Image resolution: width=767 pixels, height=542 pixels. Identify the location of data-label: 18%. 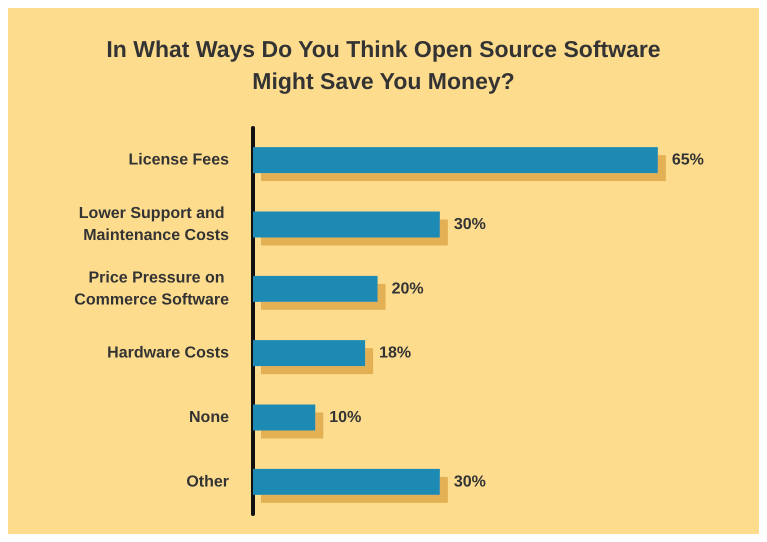
(395, 353).